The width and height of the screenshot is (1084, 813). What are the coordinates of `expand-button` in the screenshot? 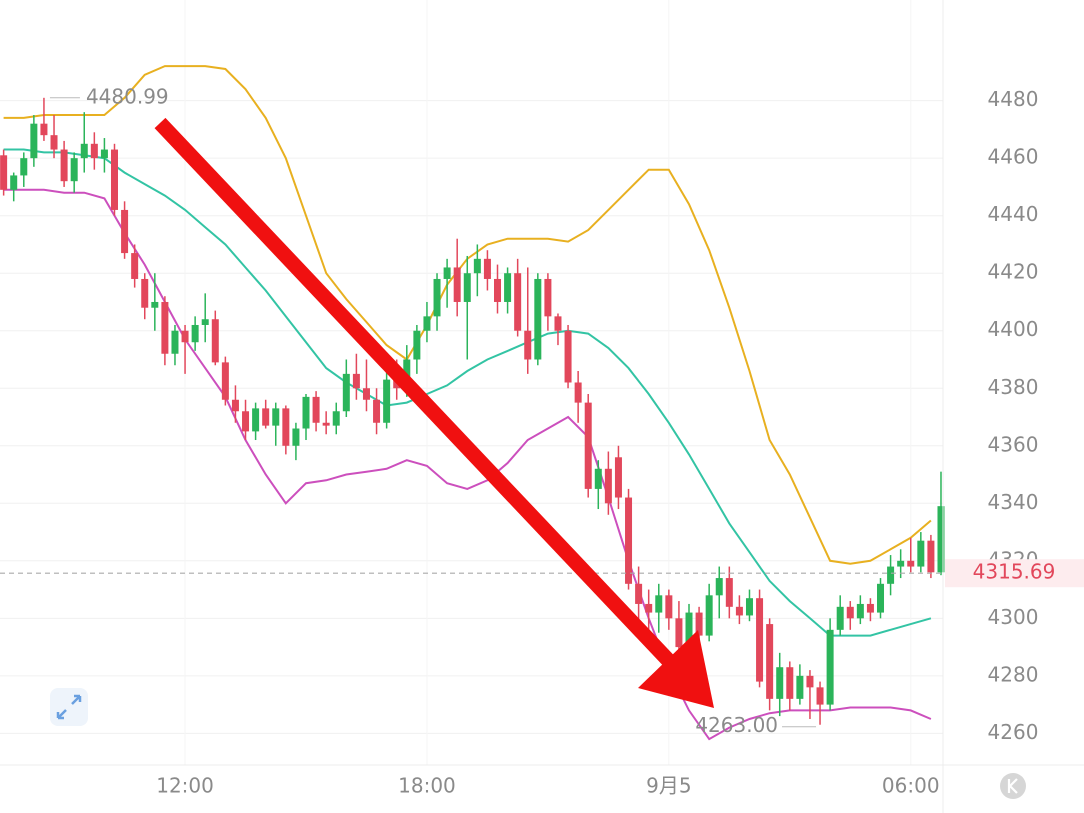 It's located at (69, 707).